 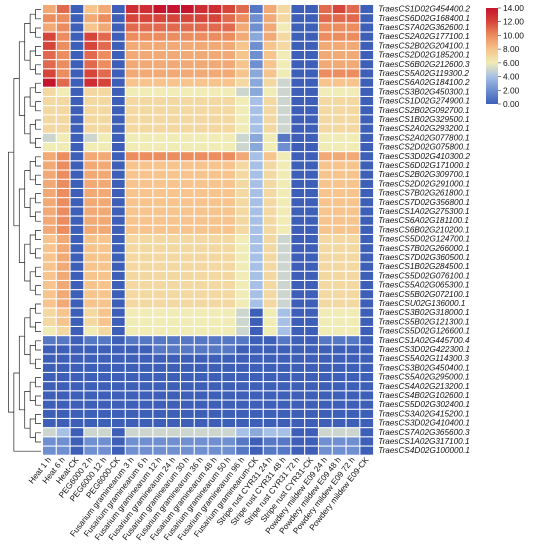 I want to click on row-label: TraesCSU02G136000.1, so click(x=421, y=303).